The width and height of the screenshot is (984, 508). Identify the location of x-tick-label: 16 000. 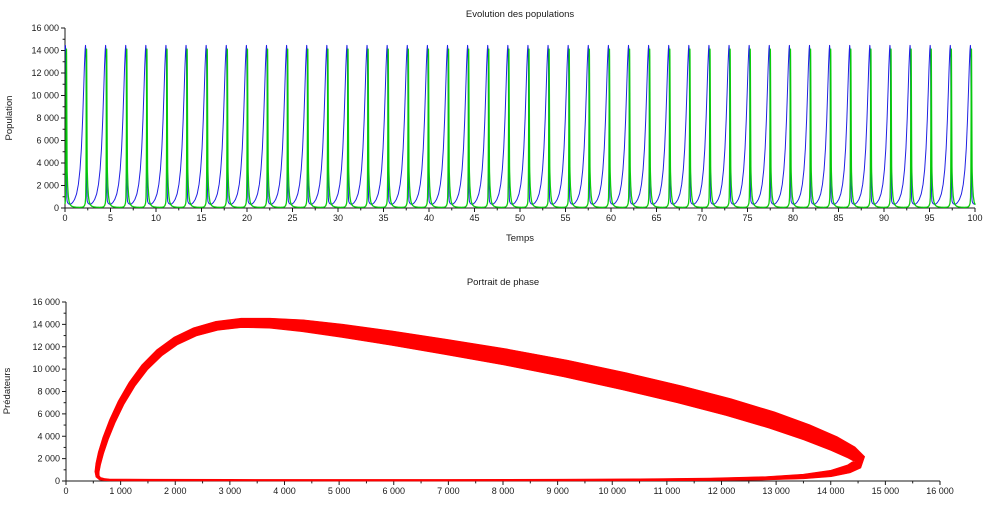
(940, 491).